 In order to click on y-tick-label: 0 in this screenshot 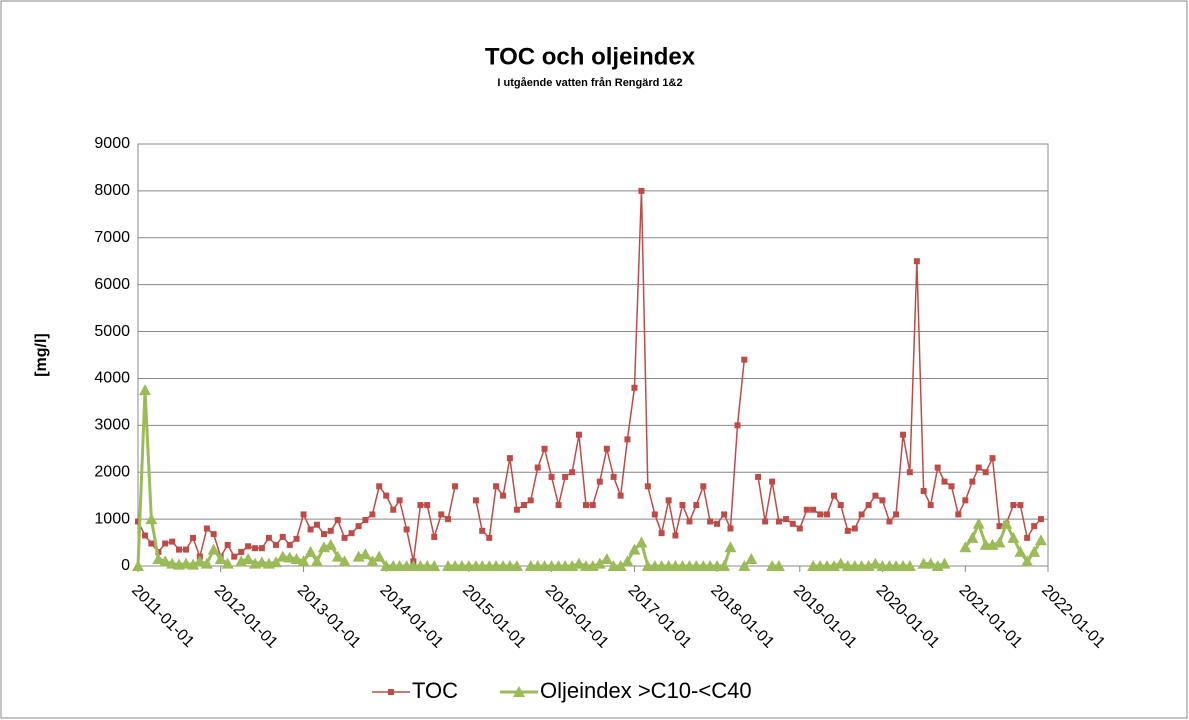, I will do `click(125, 565)`.